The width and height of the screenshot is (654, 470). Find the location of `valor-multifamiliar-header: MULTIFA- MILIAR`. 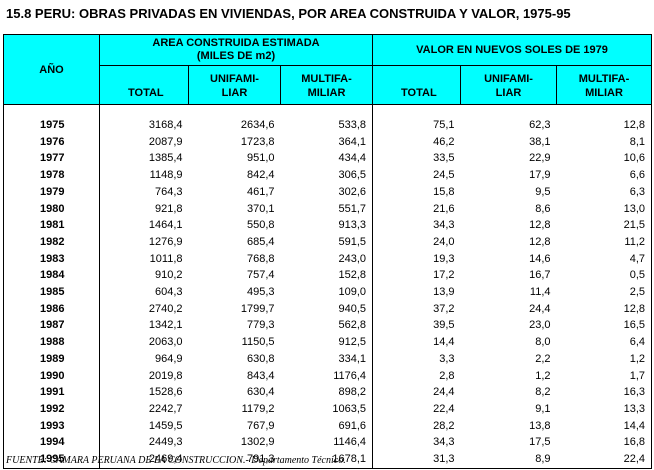

valor-multifamiliar-header: MULTIFA- MILIAR is located at coordinates (604, 85).